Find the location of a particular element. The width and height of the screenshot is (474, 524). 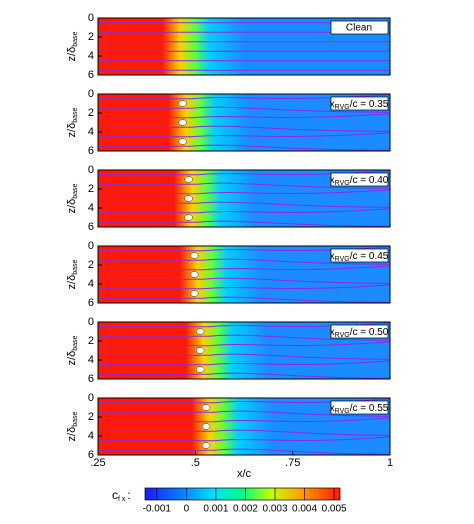

annotation-text: xRVG/c = 0.50 is located at coordinates (359, 333).